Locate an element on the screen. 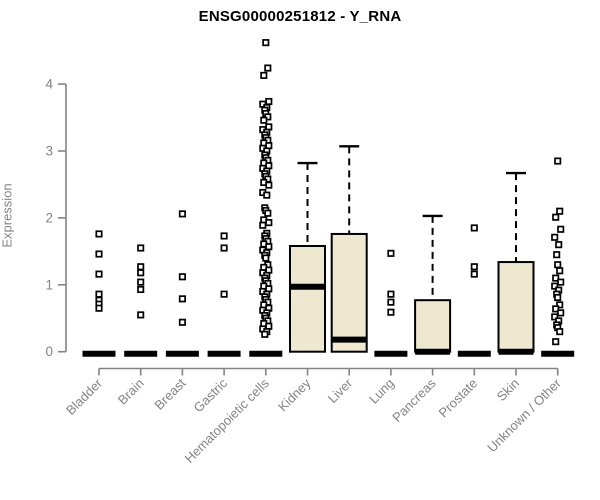 This screenshot has height=500, width=600. x-tick-label: Lung is located at coordinates (381, 391).